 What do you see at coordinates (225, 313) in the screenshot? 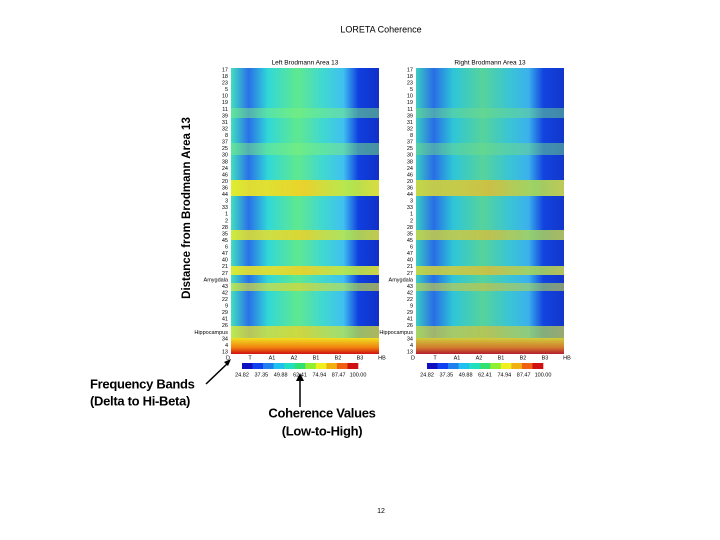
I see `row-label: 29` at bounding box center [225, 313].